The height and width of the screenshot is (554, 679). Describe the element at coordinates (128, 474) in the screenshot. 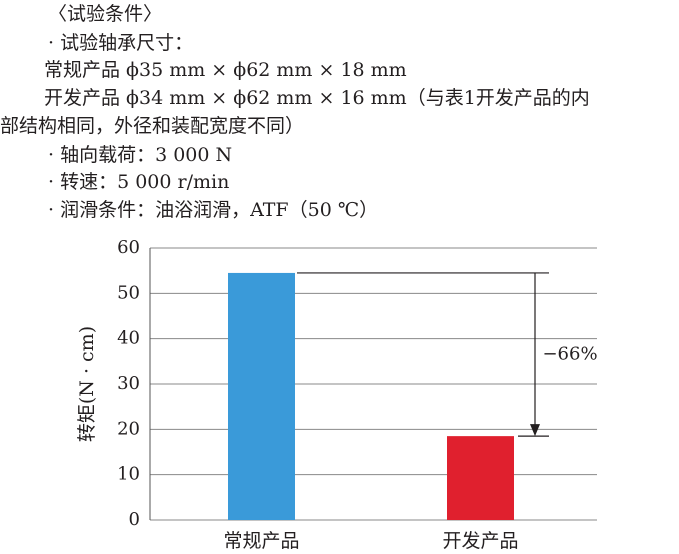

I see `y-tick-label: 10` at that location.